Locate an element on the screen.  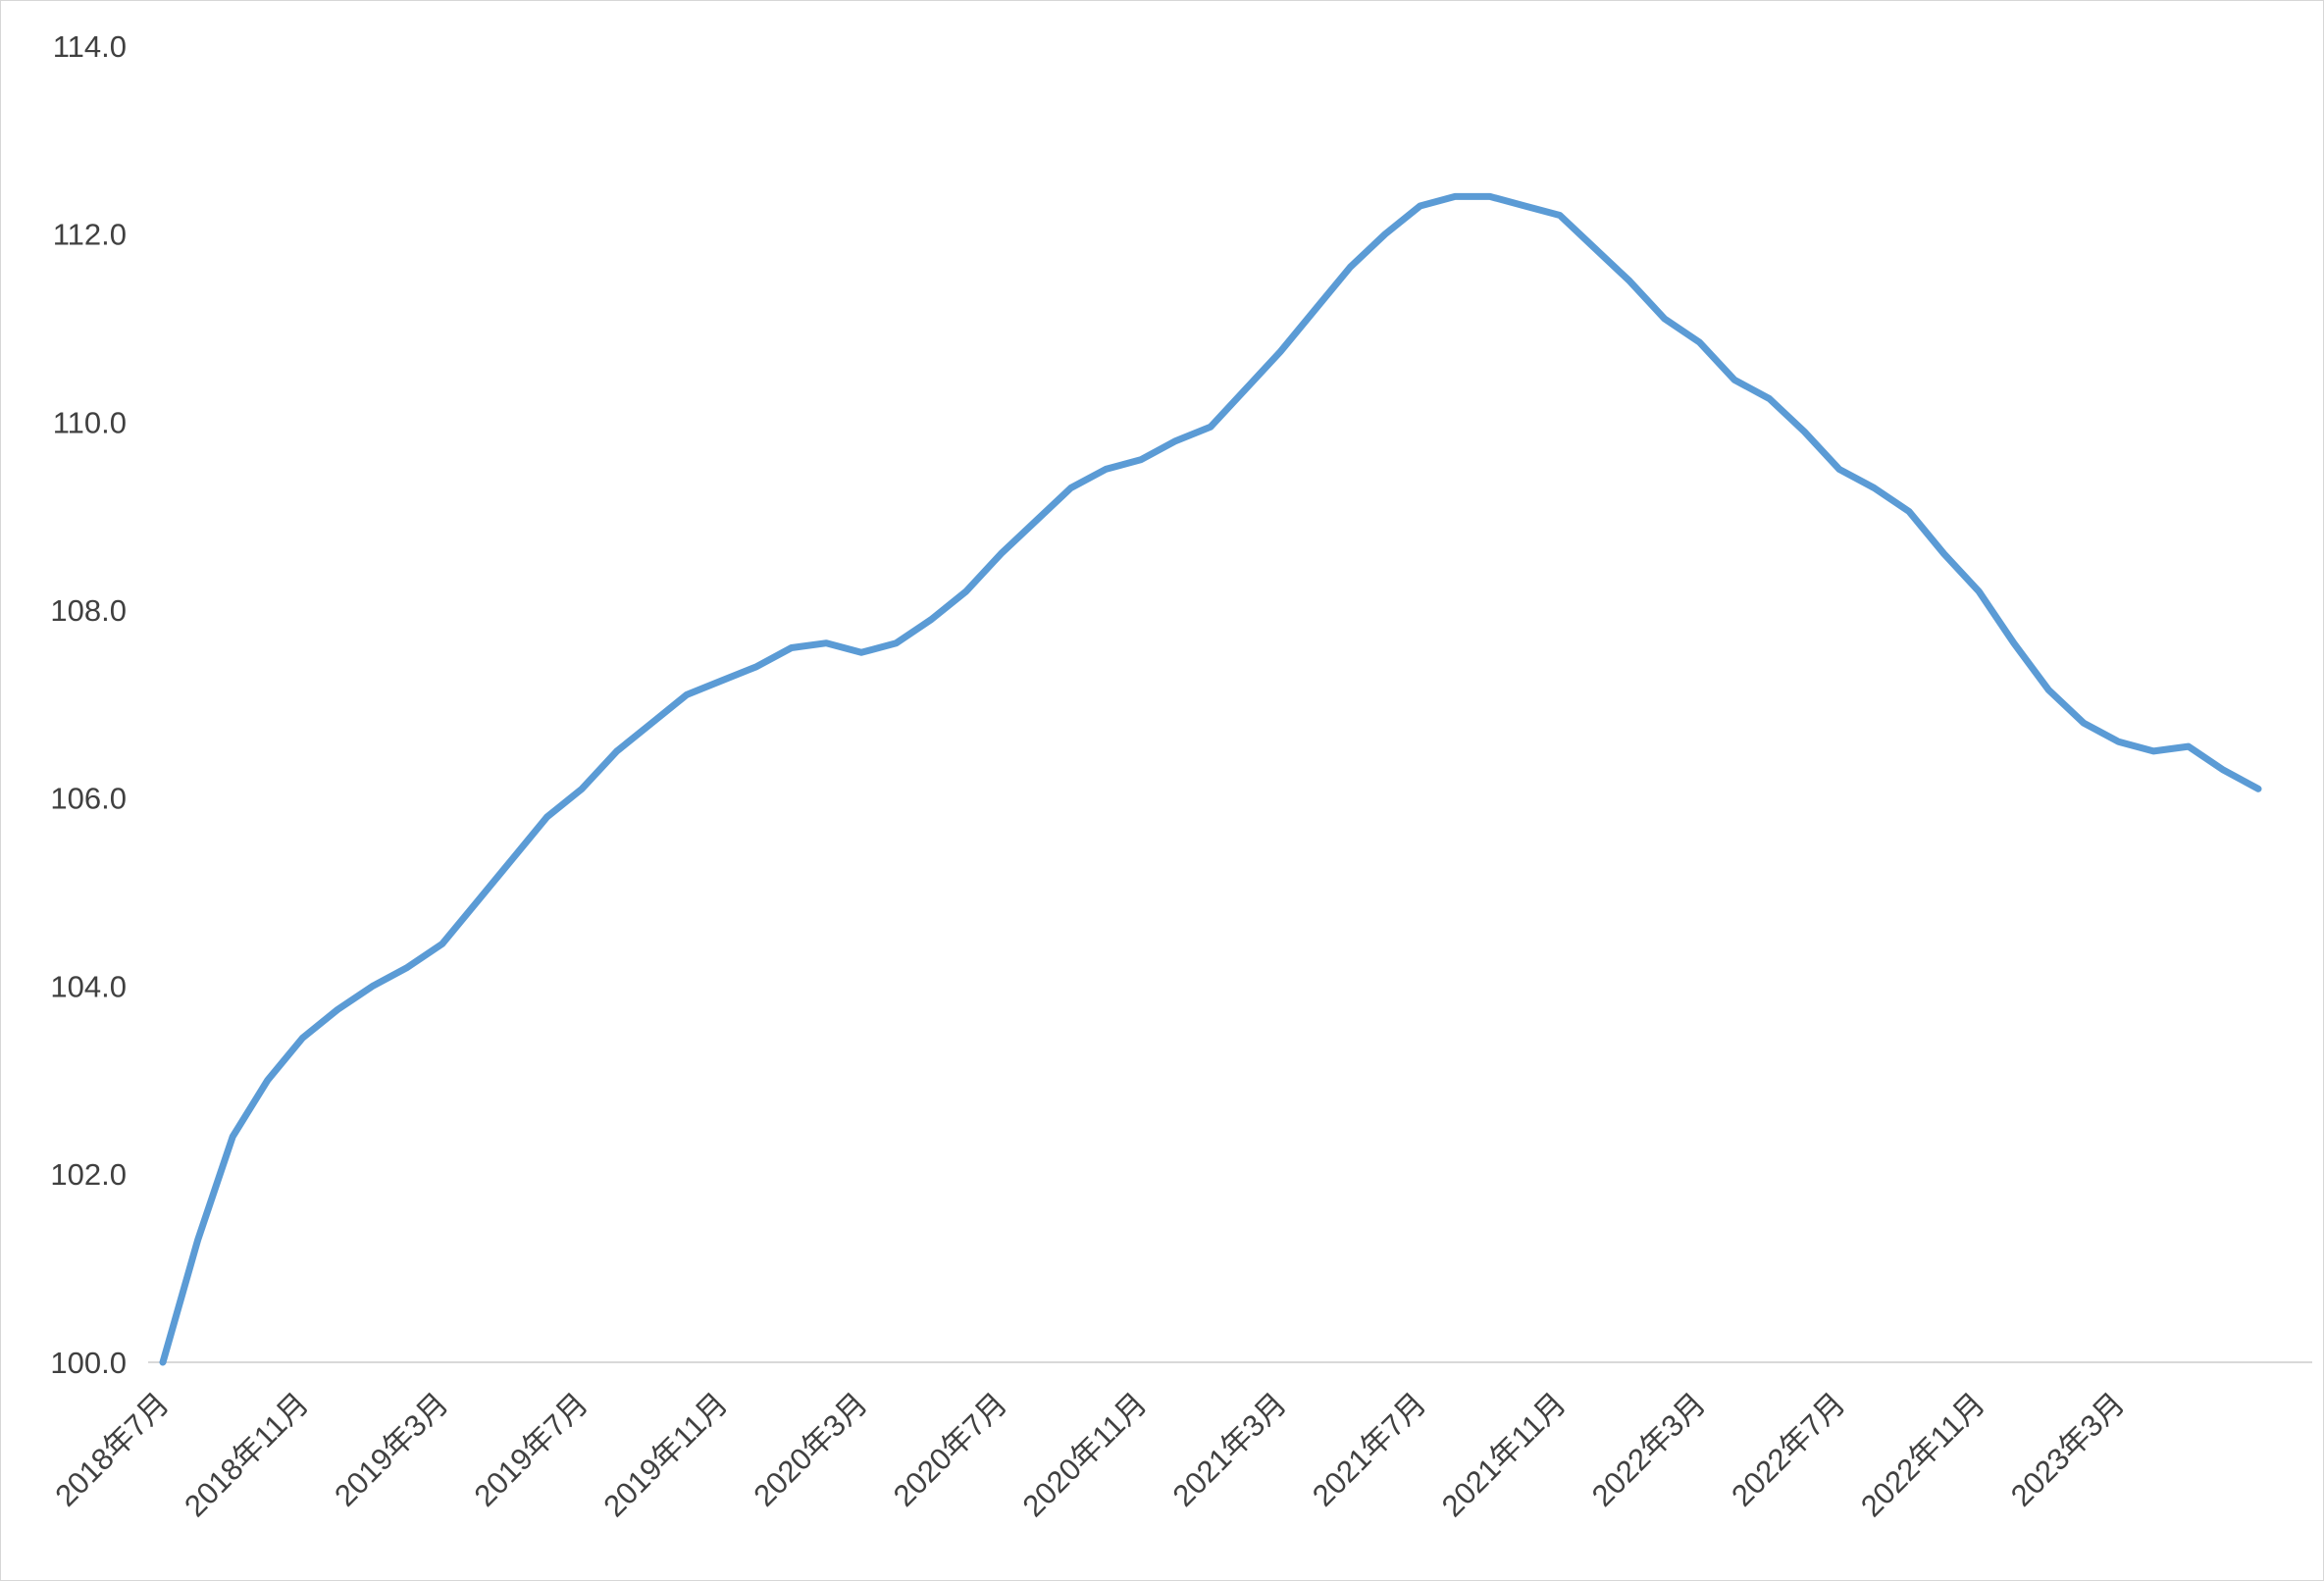
x-axis-label: 2019年11月 is located at coordinates (665, 1454).